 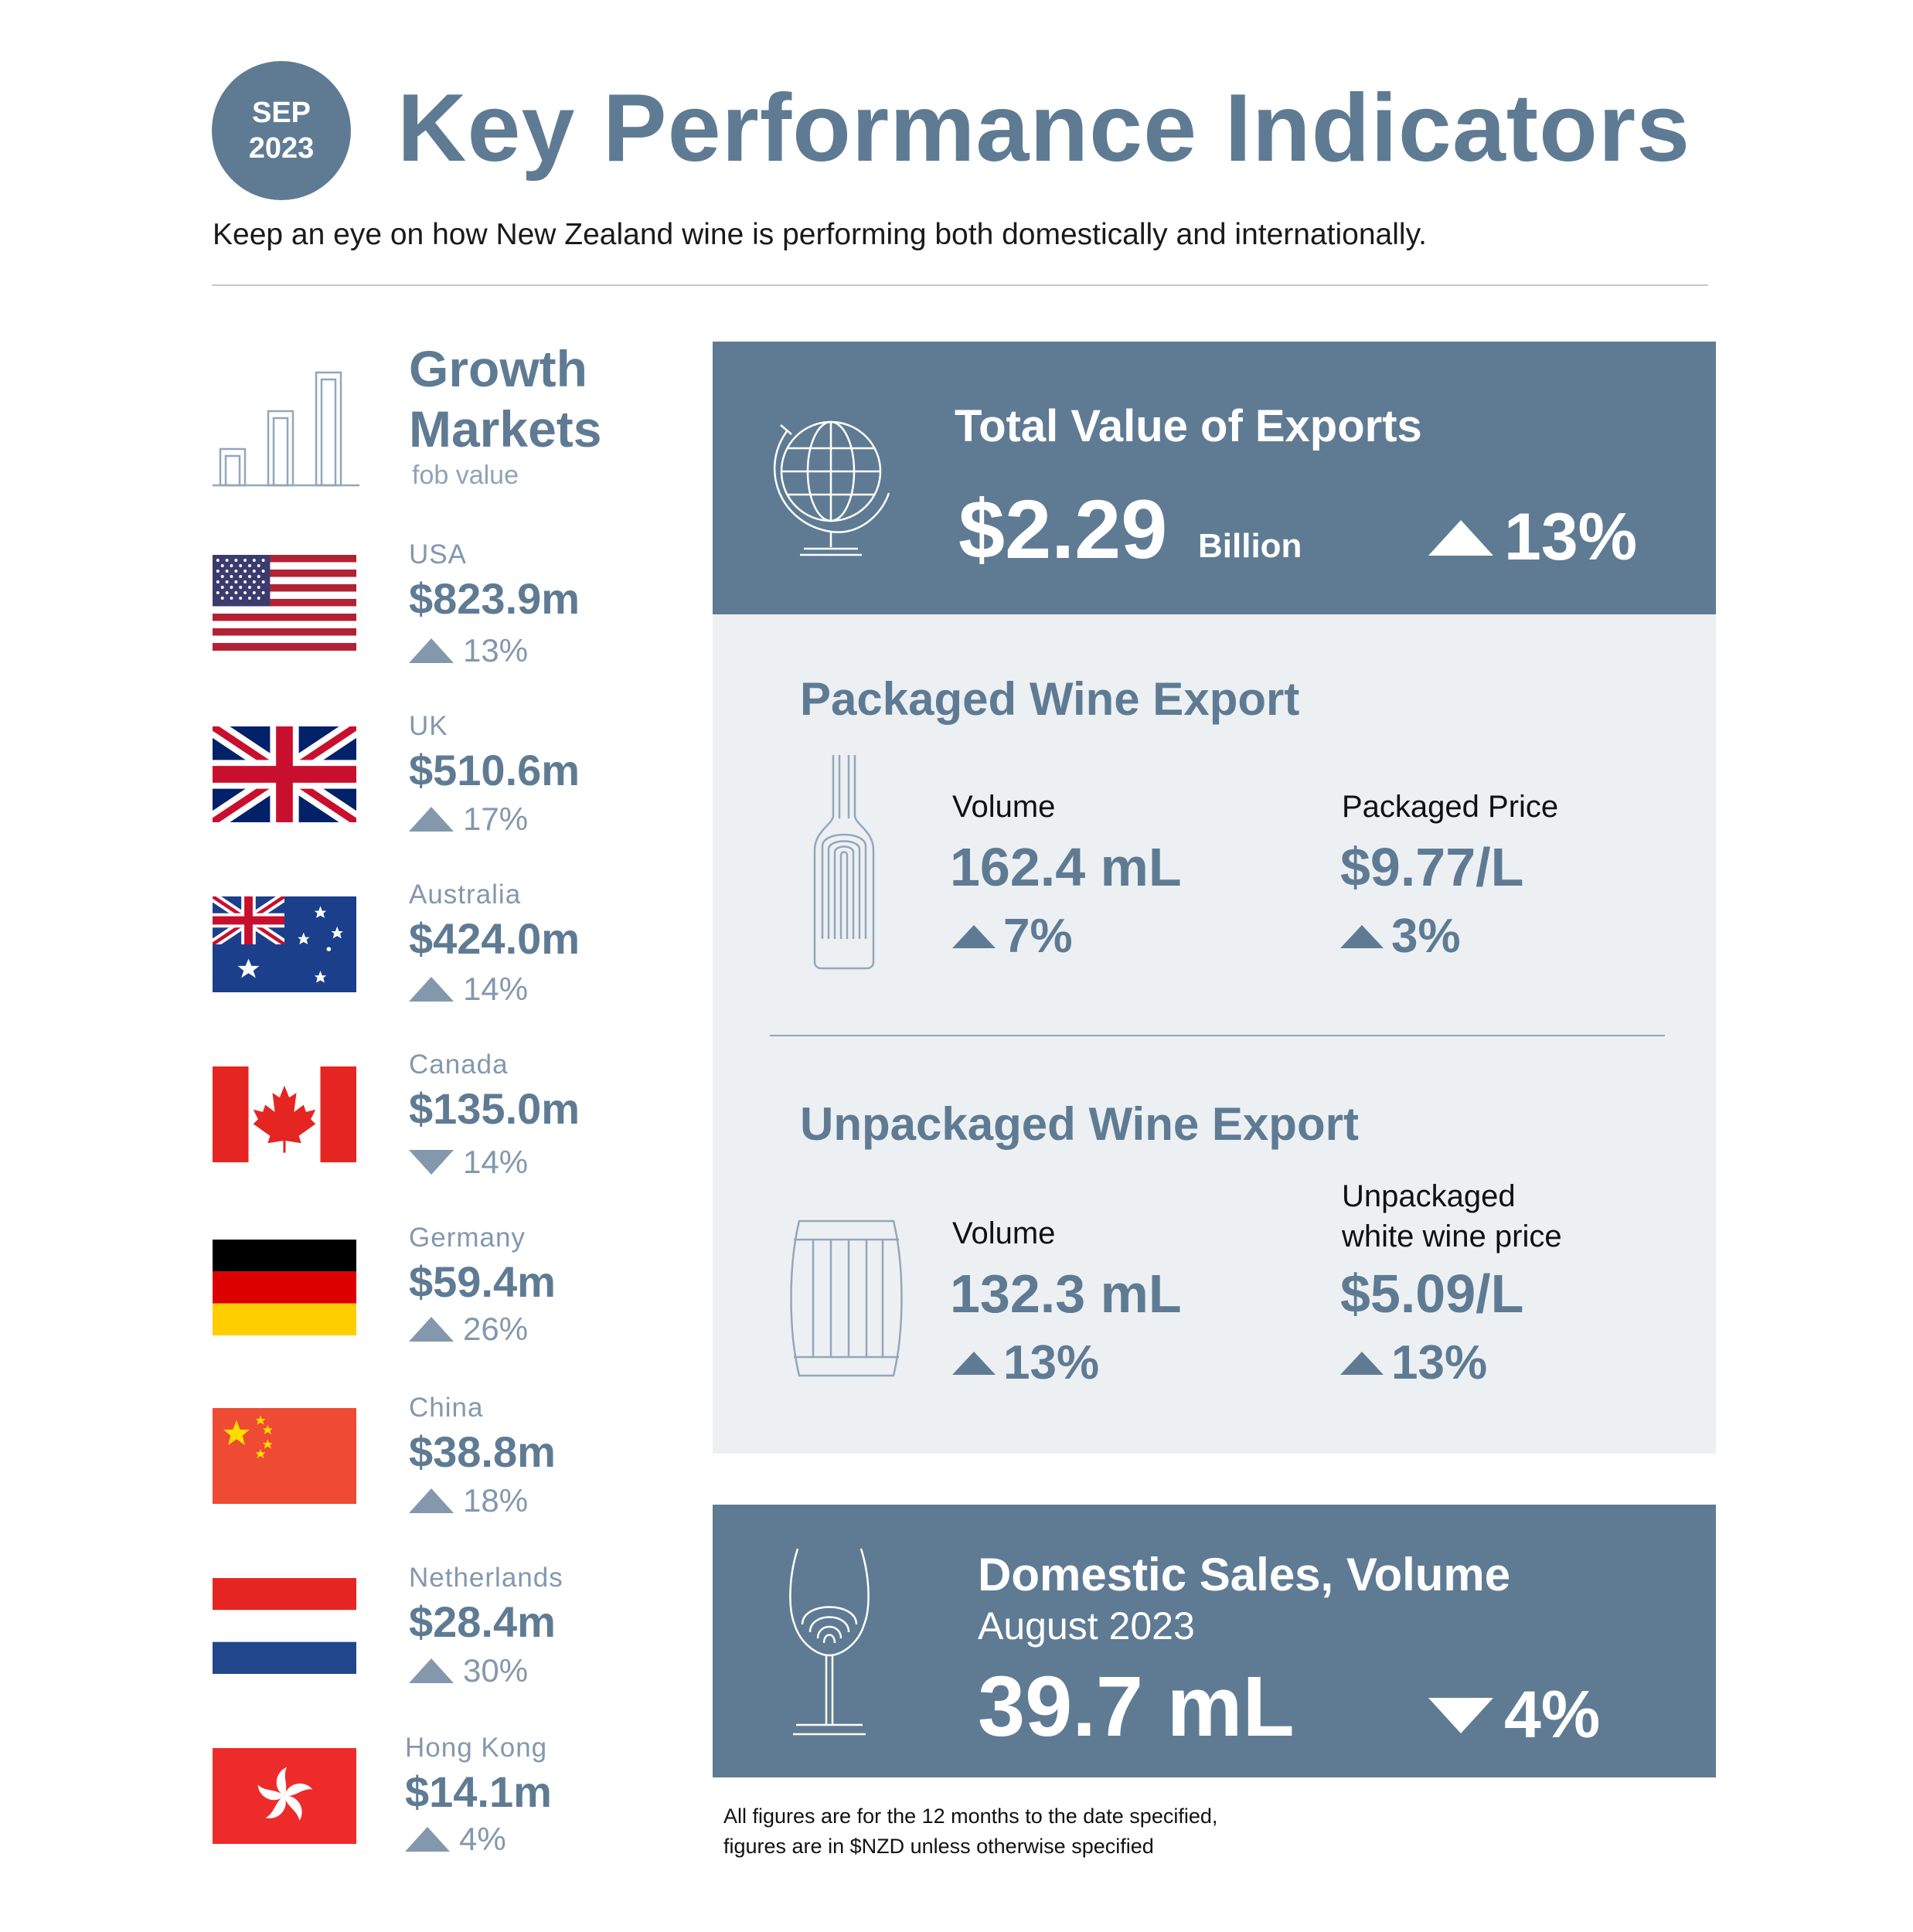 I want to click on market-value-canada: $135.0m, so click(x=494, y=1108).